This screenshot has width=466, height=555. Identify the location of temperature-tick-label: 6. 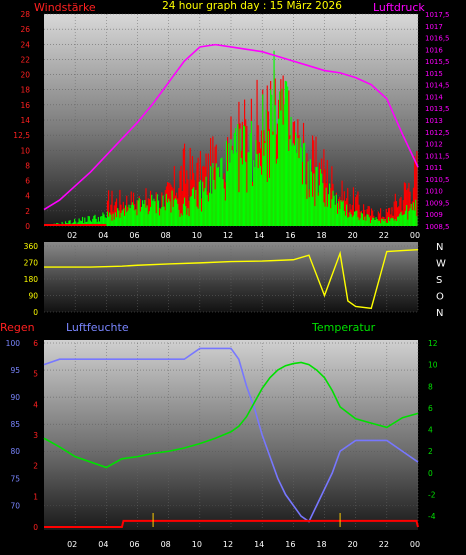
(430, 408).